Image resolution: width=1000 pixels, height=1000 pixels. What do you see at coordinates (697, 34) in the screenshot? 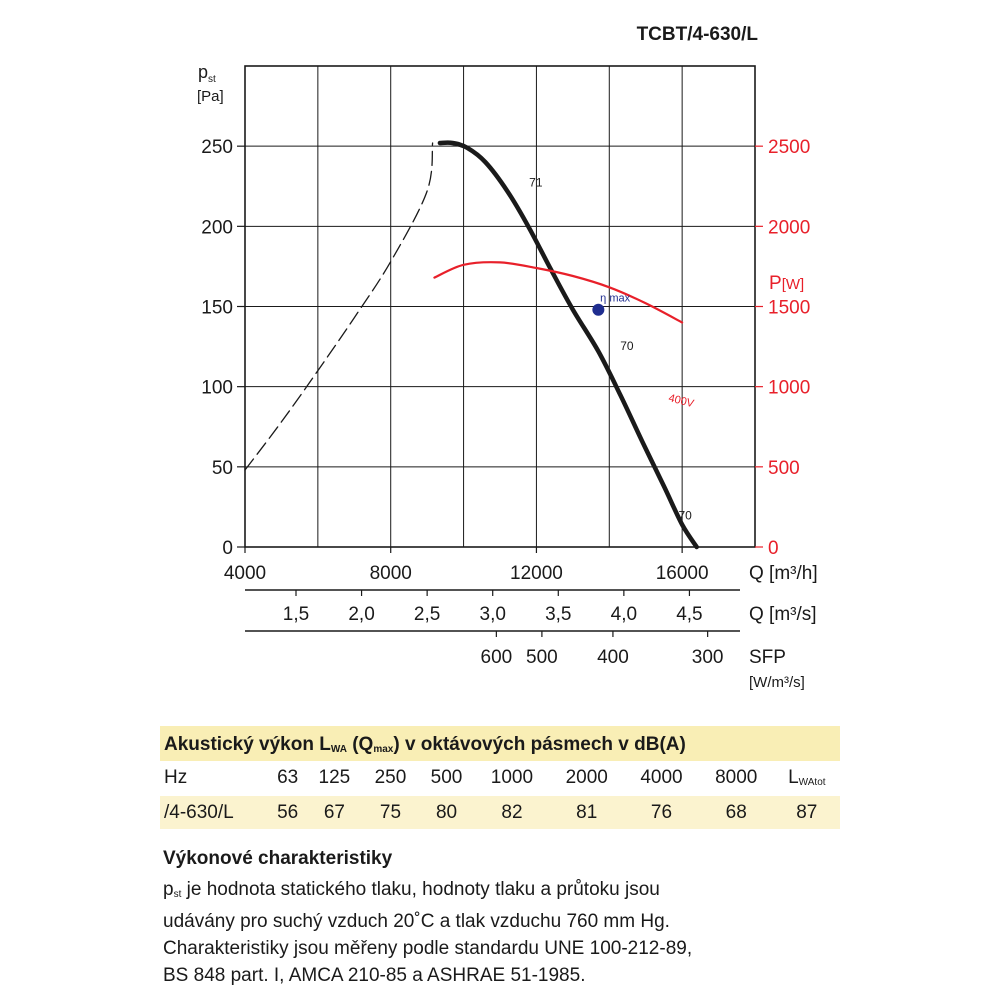
I see `model-title: TCBT/4-630/L` at bounding box center [697, 34].